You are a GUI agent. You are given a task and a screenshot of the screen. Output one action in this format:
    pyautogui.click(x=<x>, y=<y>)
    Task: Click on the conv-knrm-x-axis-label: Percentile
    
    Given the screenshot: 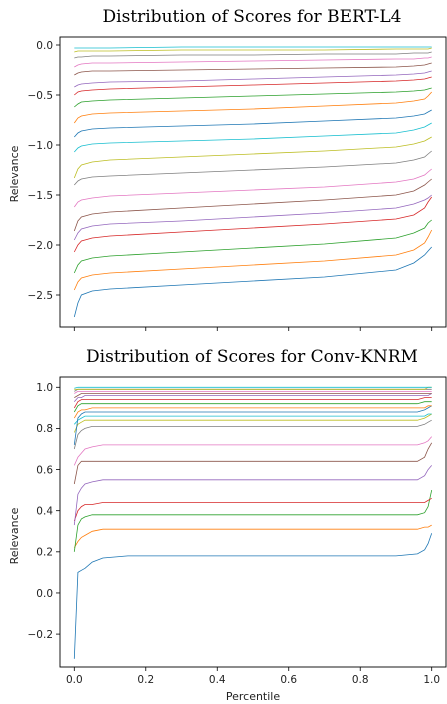 What is the action you would take?
    pyautogui.click(x=253, y=696)
    